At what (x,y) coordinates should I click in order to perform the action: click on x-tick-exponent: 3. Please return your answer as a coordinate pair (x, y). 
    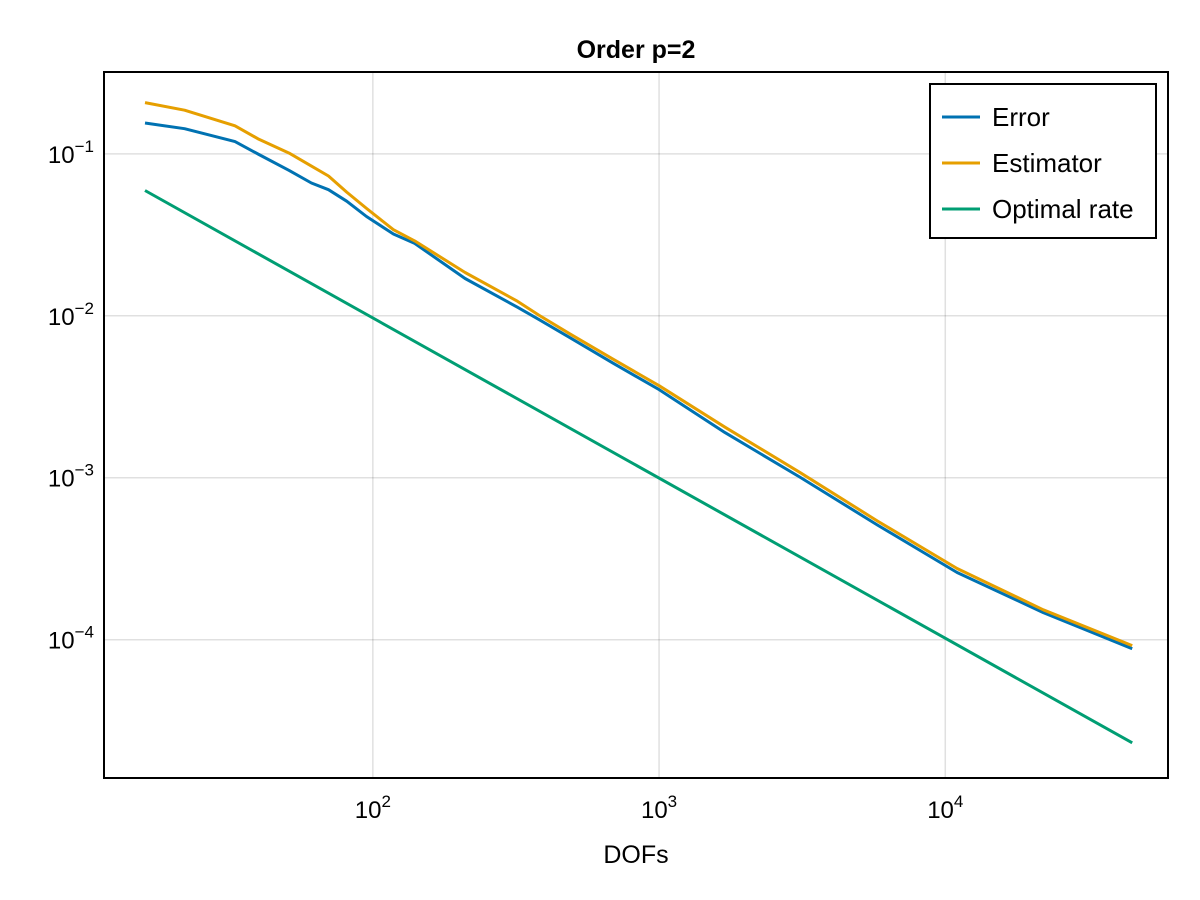
    Looking at the image, I should click on (672, 801).